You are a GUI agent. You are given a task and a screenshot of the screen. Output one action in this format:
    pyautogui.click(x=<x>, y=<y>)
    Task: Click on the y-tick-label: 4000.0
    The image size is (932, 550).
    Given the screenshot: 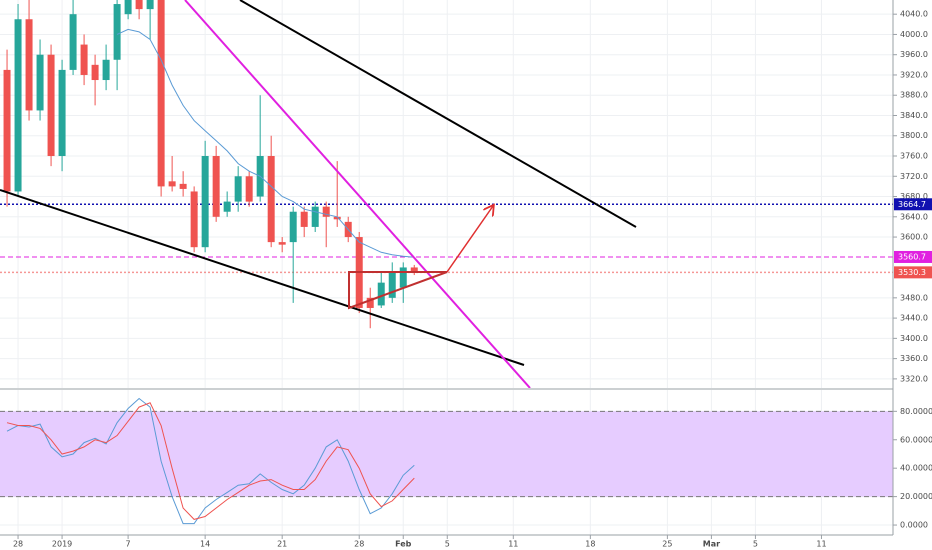 What is the action you would take?
    pyautogui.click(x=914, y=34)
    